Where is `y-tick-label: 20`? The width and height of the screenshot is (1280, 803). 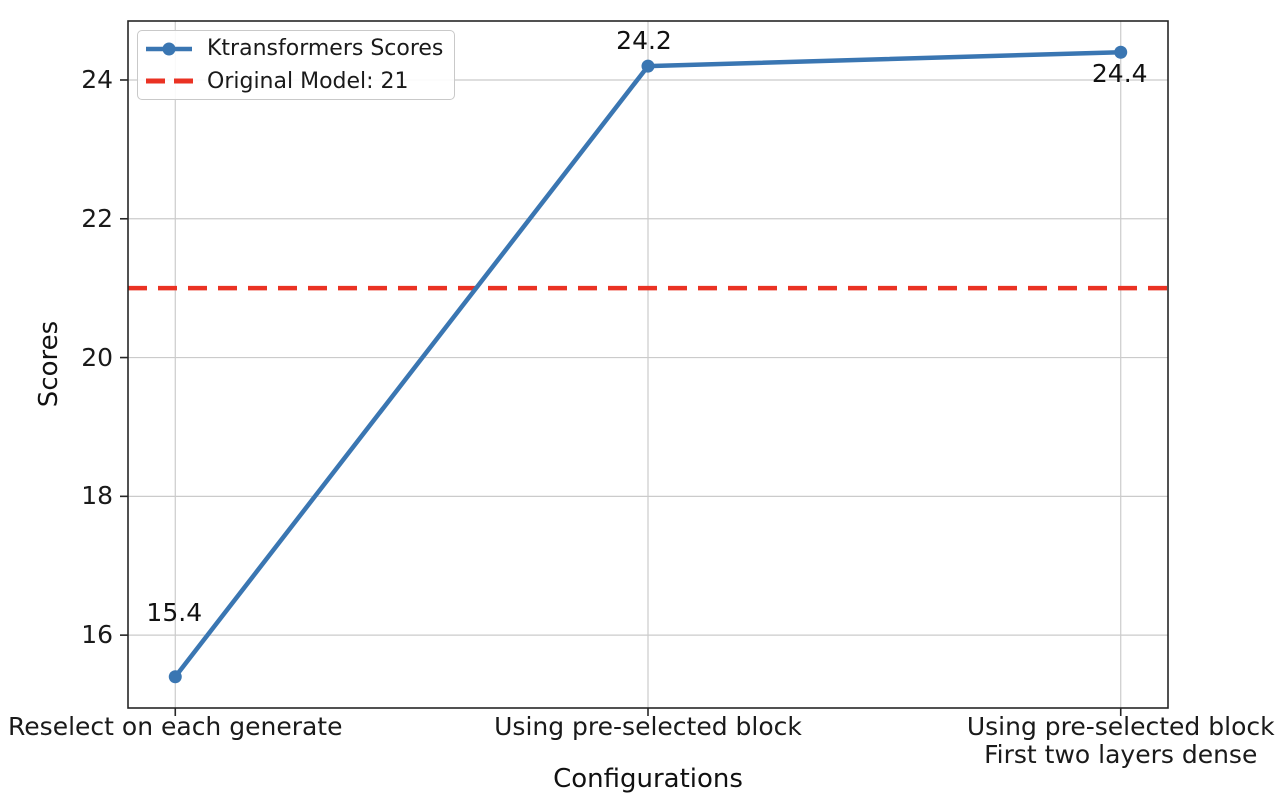 y-tick-label: 20 is located at coordinates (97, 357).